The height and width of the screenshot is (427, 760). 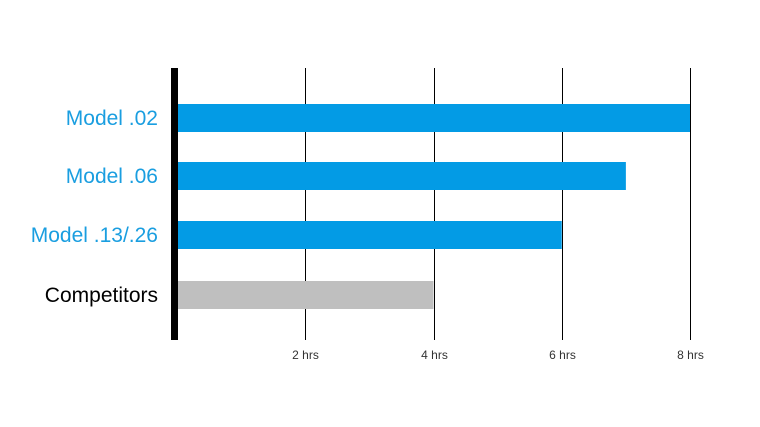 What do you see at coordinates (112, 176) in the screenshot?
I see `category-label: Model .06` at bounding box center [112, 176].